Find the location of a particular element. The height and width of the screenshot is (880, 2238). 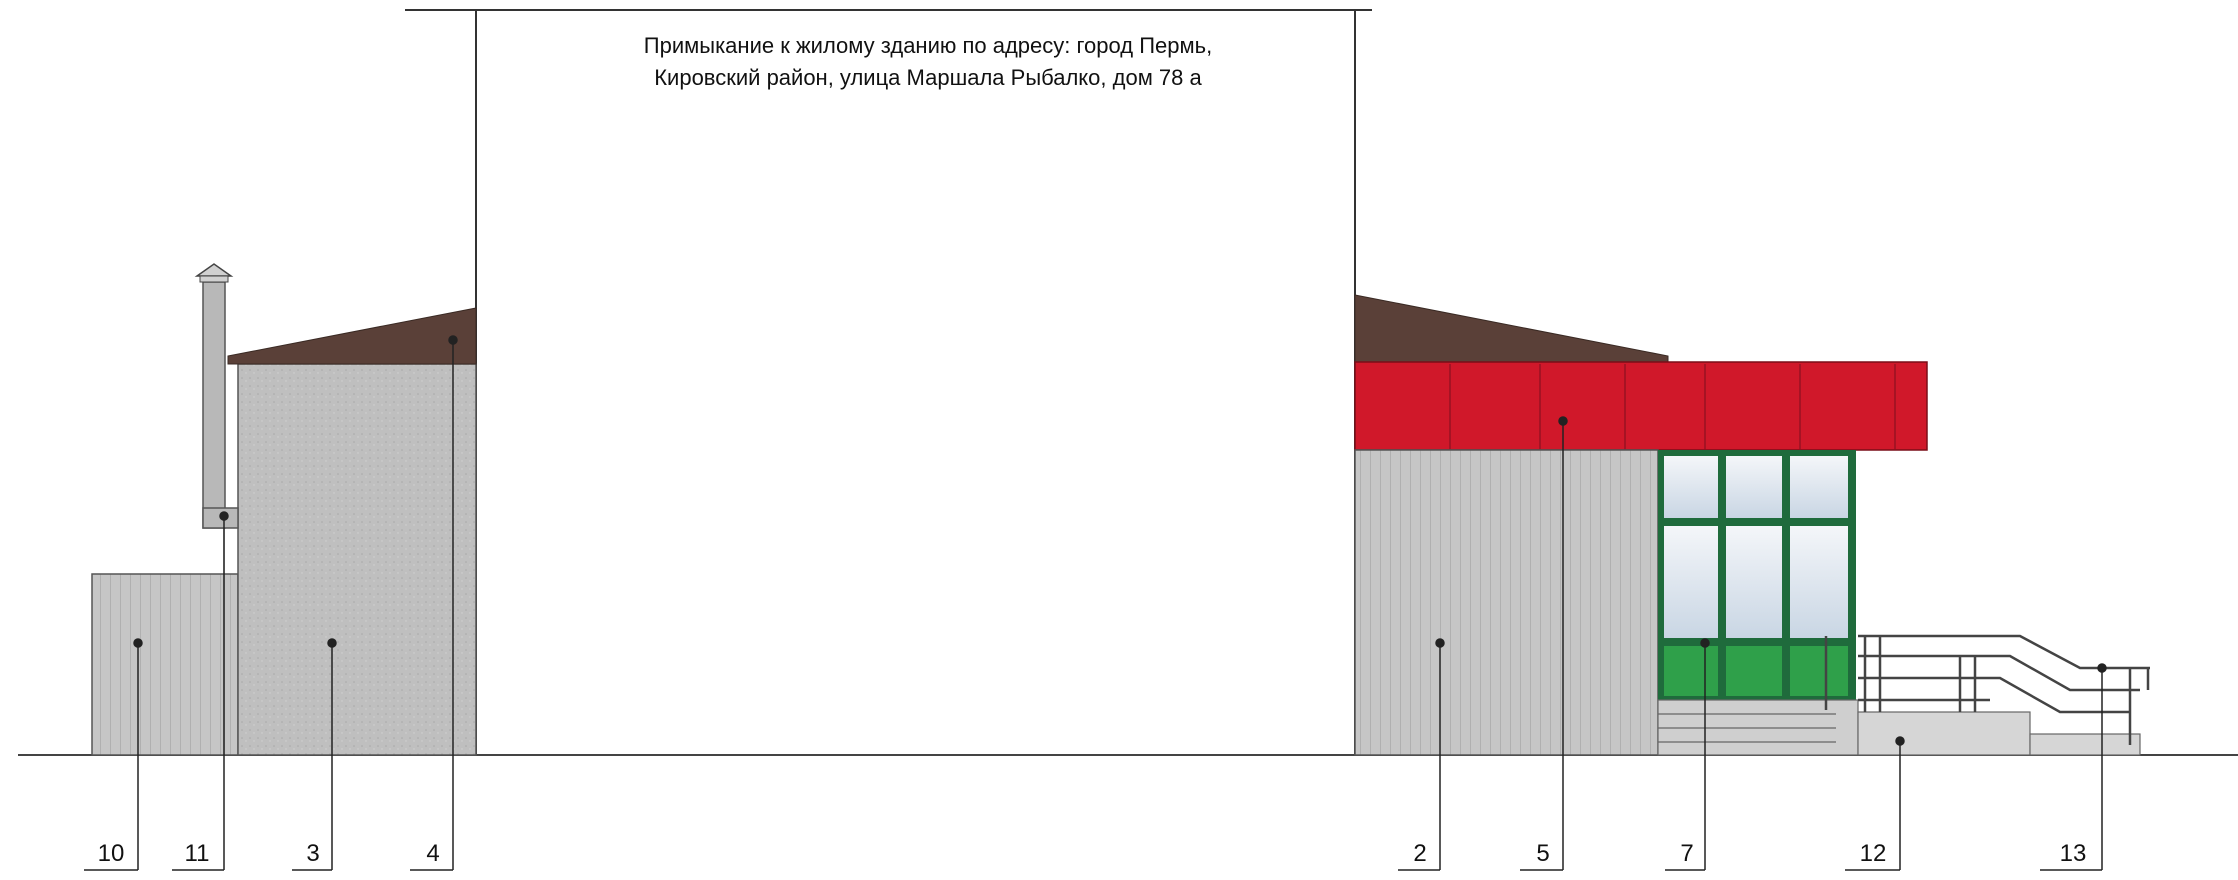

callout-label-2: 2 is located at coordinates (1420, 853).